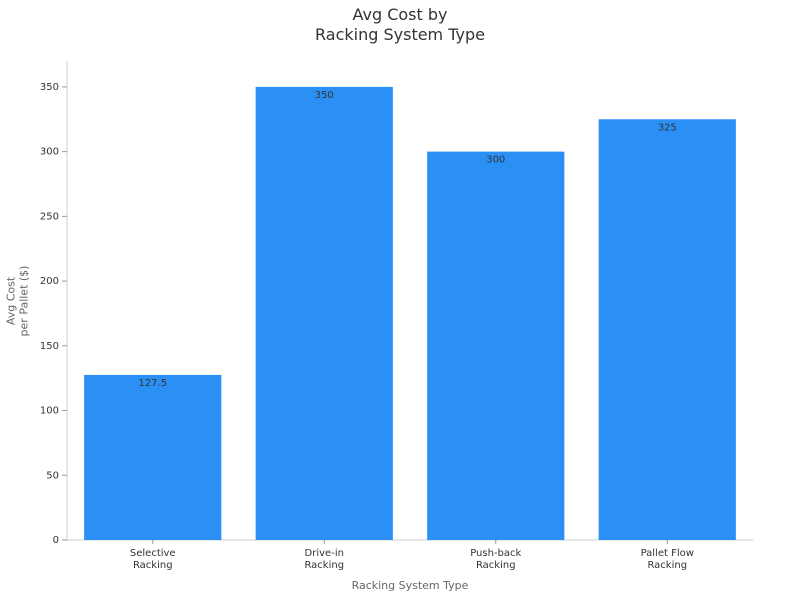 Image resolution: width=800 pixels, height=600 pixels. I want to click on y-tick-label: 100, so click(49, 411).